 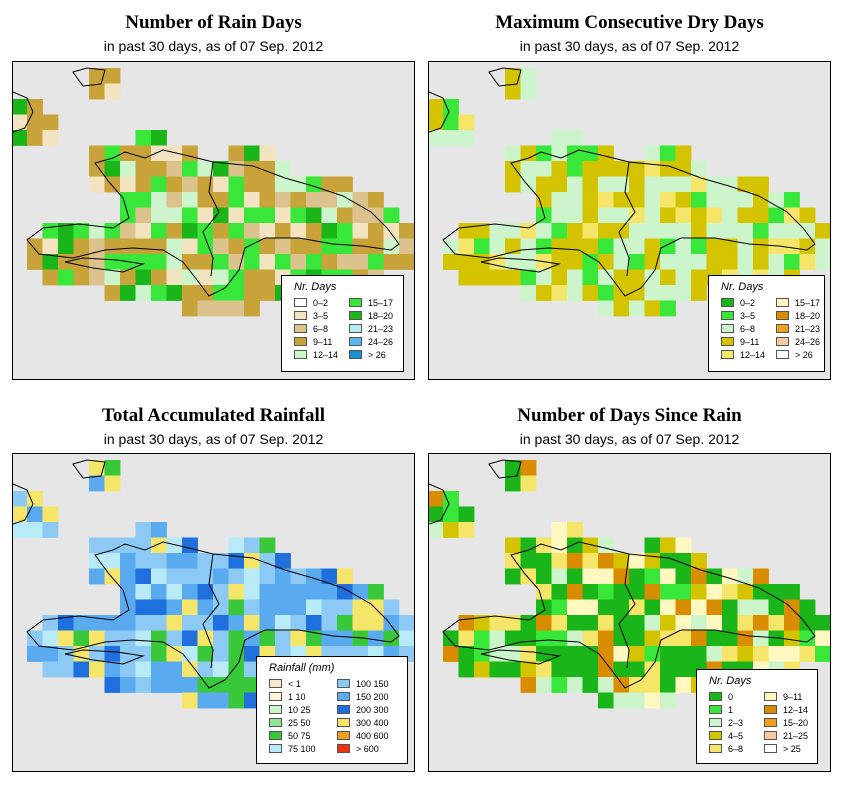 I want to click on legend-title: Nr. Days, so click(x=730, y=681).